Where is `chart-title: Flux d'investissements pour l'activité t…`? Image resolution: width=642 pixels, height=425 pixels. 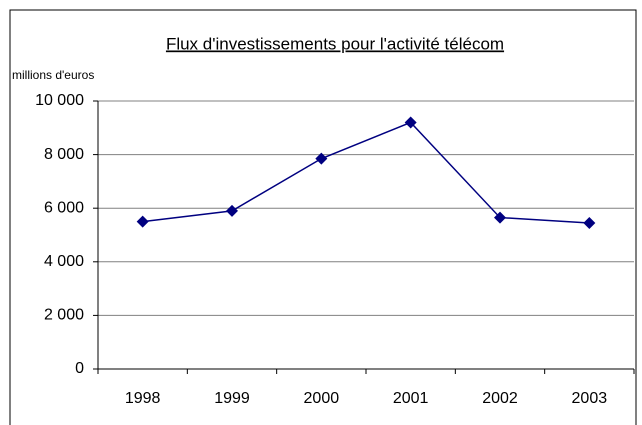 chart-title: Flux d'investissements pour l'activité t… is located at coordinates (335, 43).